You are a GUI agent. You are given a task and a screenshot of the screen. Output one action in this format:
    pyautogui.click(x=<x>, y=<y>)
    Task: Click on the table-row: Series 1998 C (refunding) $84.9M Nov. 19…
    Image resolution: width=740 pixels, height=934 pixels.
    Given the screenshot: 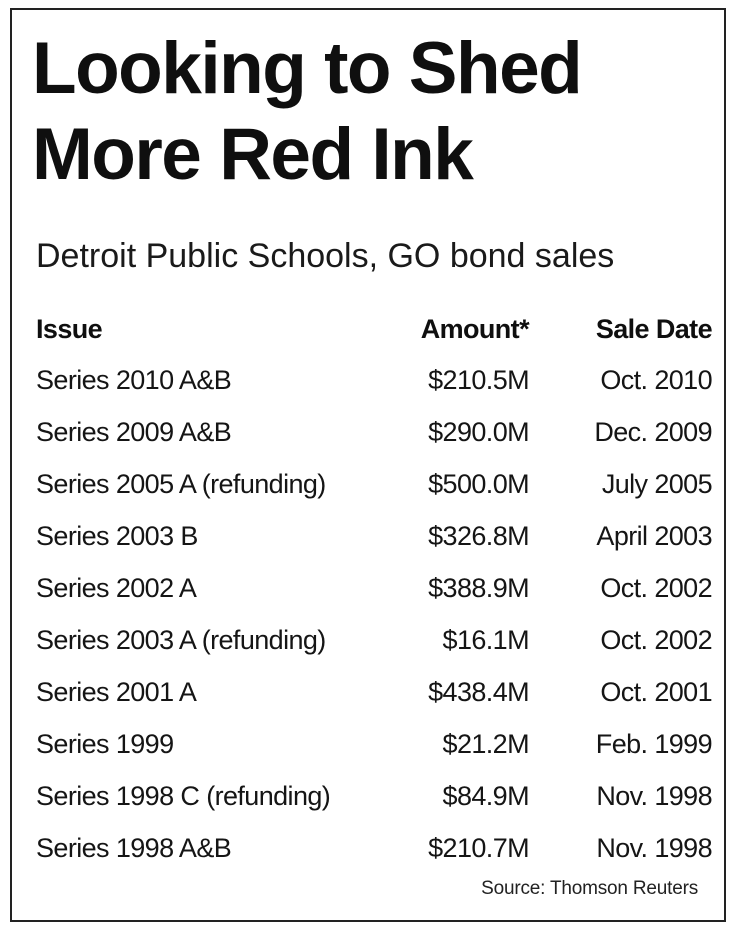 What is the action you would take?
    pyautogui.click(x=376, y=796)
    